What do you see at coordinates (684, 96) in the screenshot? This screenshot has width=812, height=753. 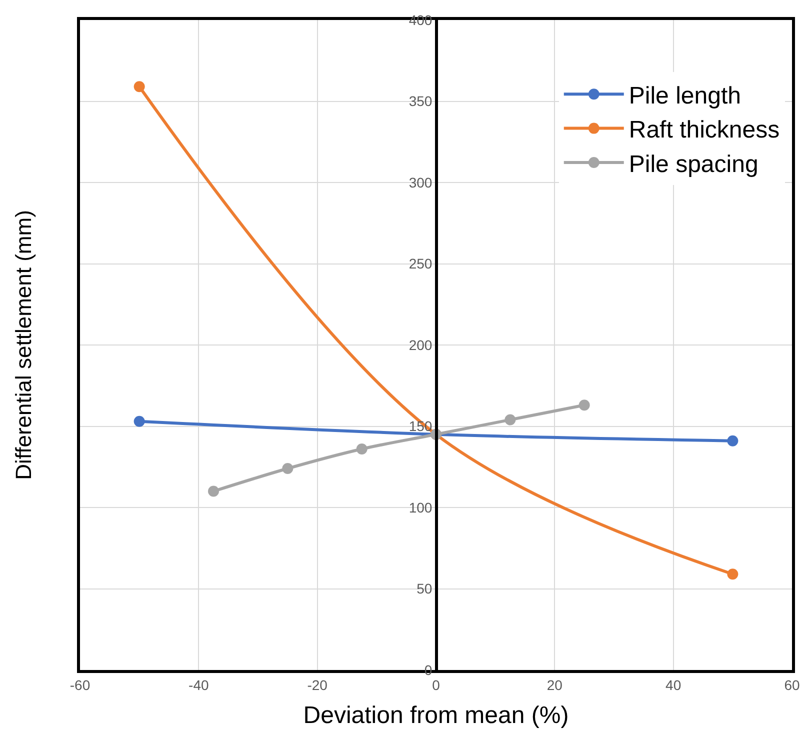 I see `legend-label: Pile length` at bounding box center [684, 96].